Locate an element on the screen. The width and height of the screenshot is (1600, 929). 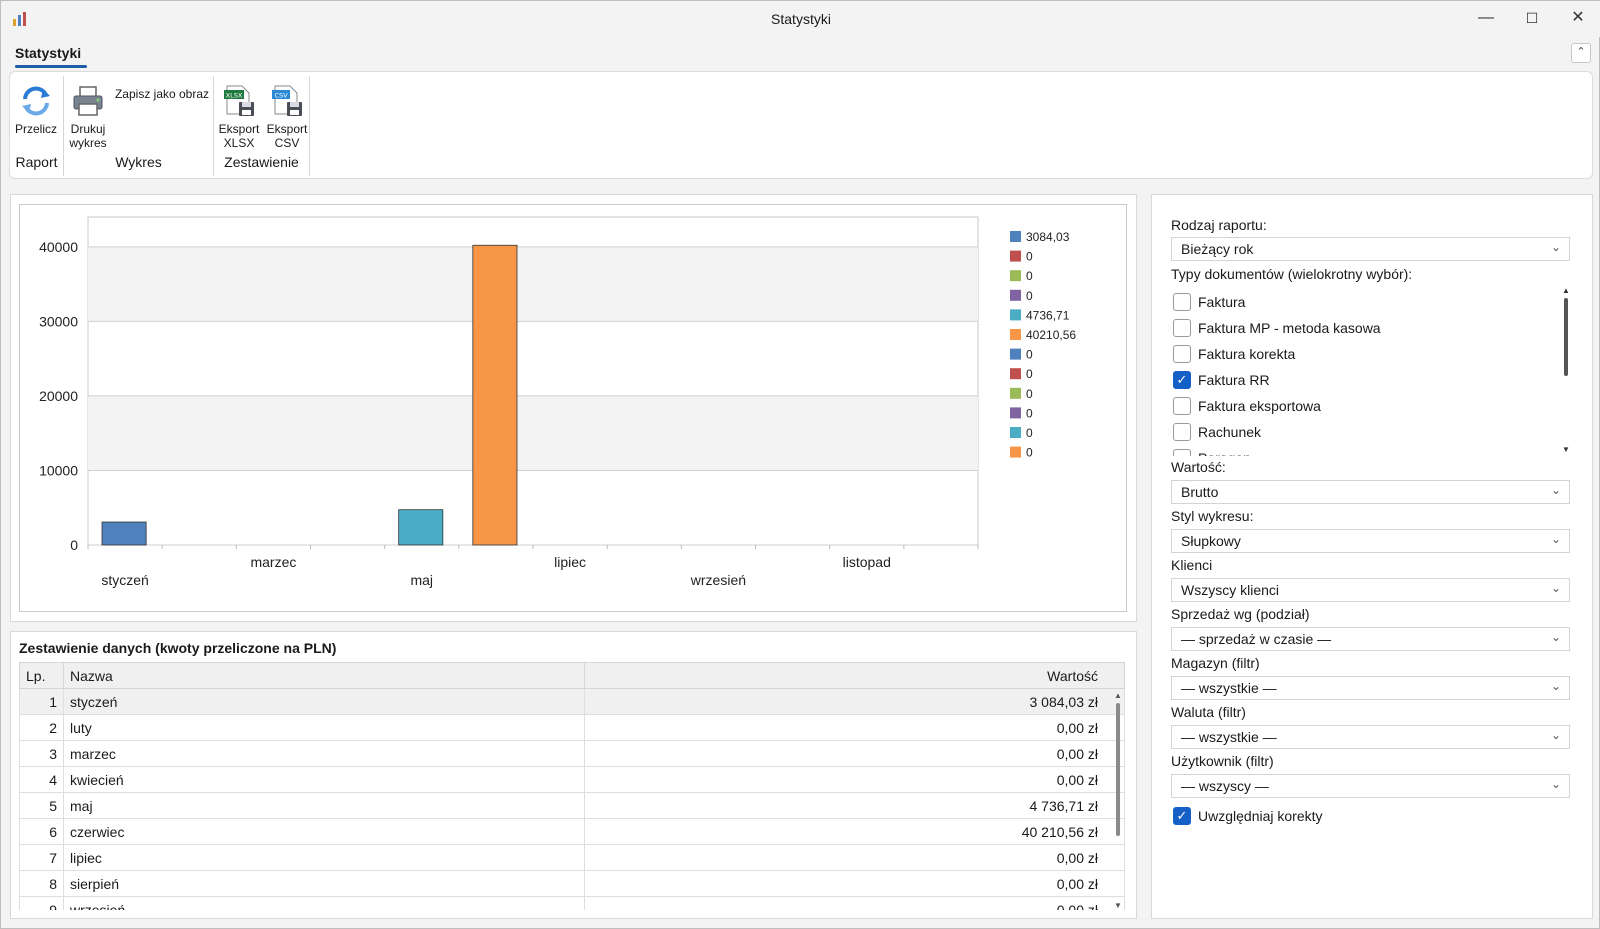
col-header-wartosc: Wartość is located at coordinates (854, 675).